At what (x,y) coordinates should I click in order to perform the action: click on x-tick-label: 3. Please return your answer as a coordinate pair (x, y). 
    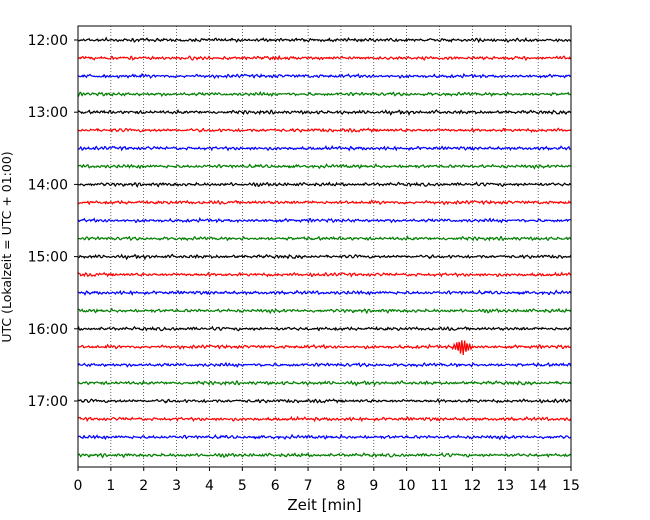
    Looking at the image, I should click on (176, 486).